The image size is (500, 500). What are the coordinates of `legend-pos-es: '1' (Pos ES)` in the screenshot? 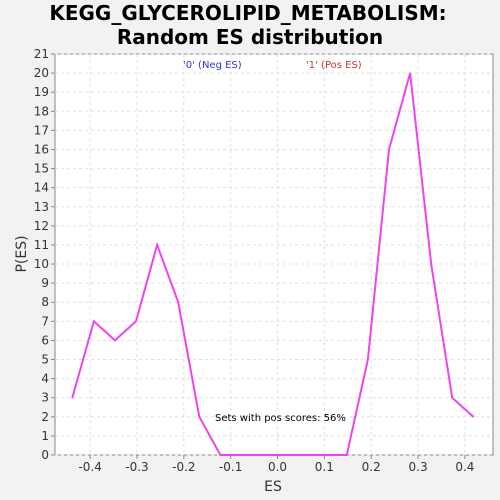 It's located at (334, 65).